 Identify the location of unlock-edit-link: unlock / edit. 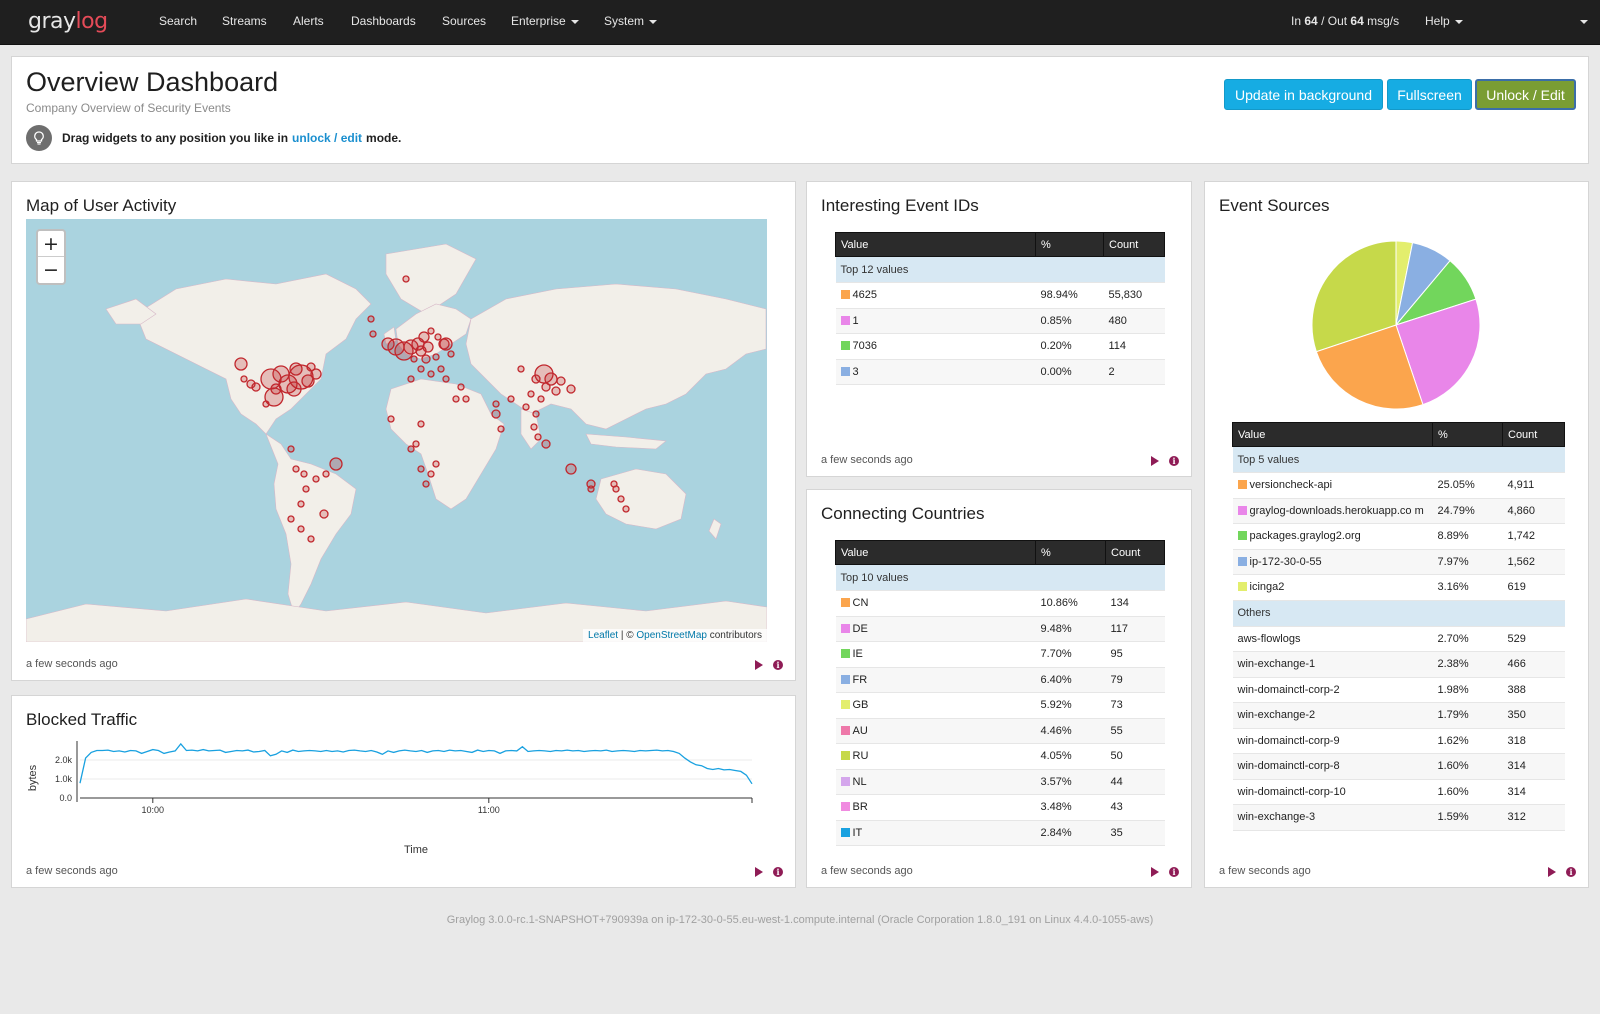
(327, 138).